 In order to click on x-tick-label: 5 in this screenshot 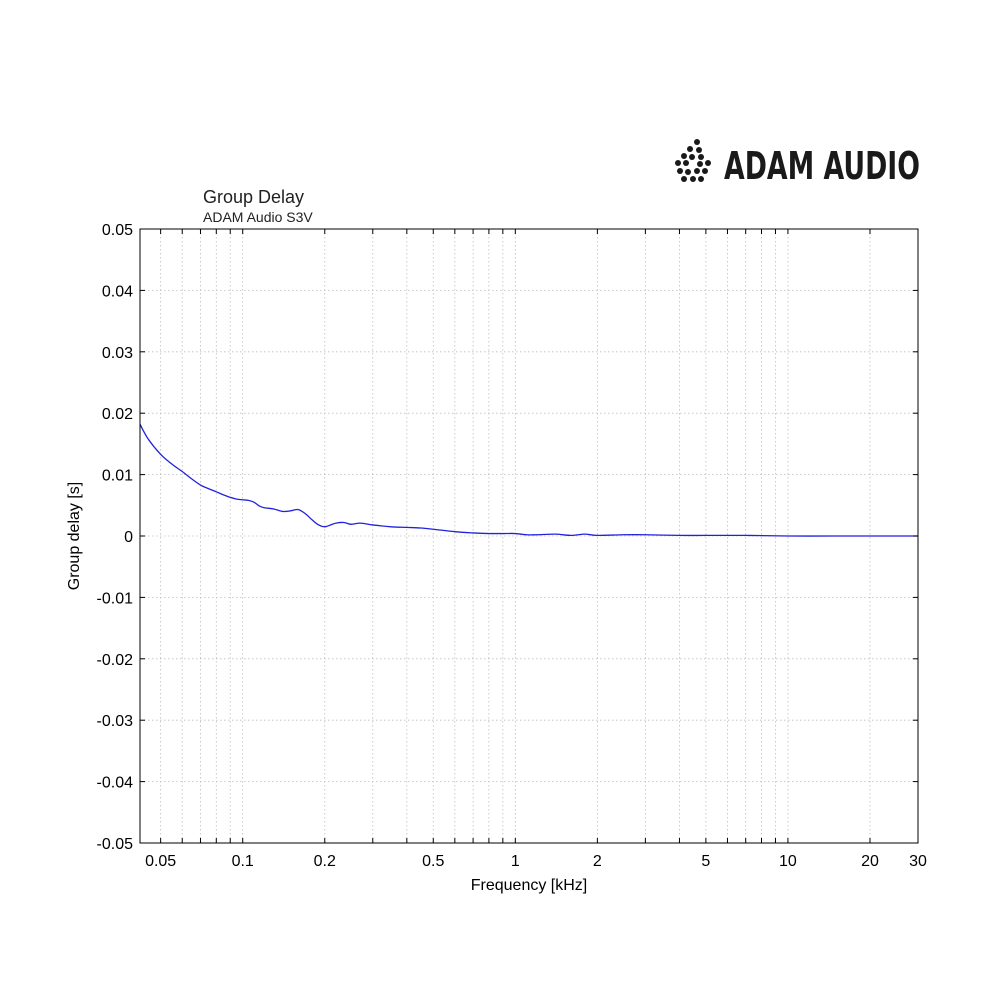, I will do `click(705, 861)`.